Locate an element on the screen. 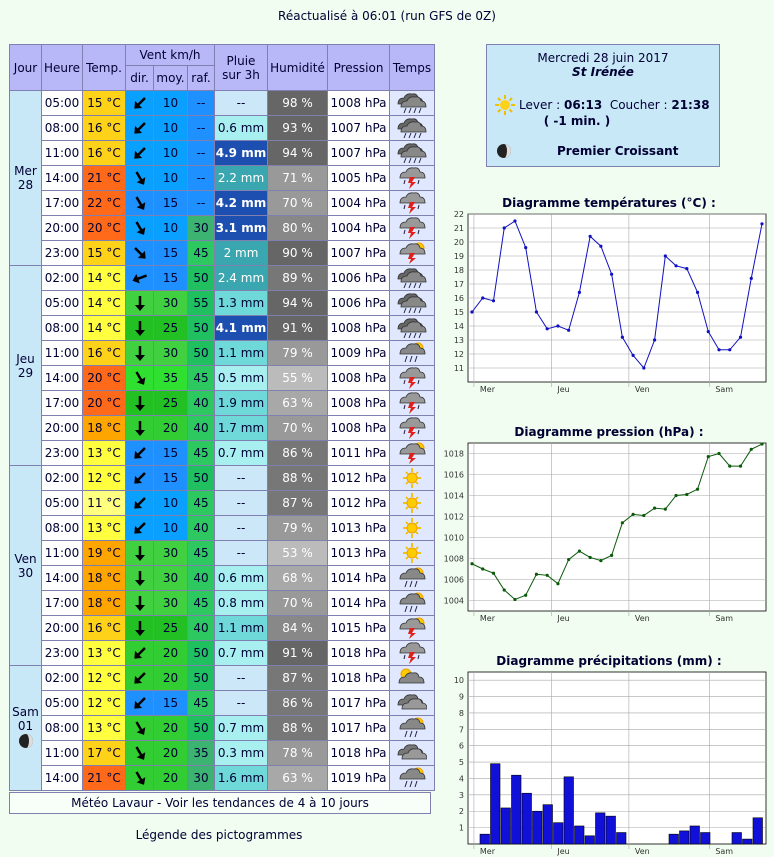  col-pluie: Pluie sur 3h is located at coordinates (241, 67).